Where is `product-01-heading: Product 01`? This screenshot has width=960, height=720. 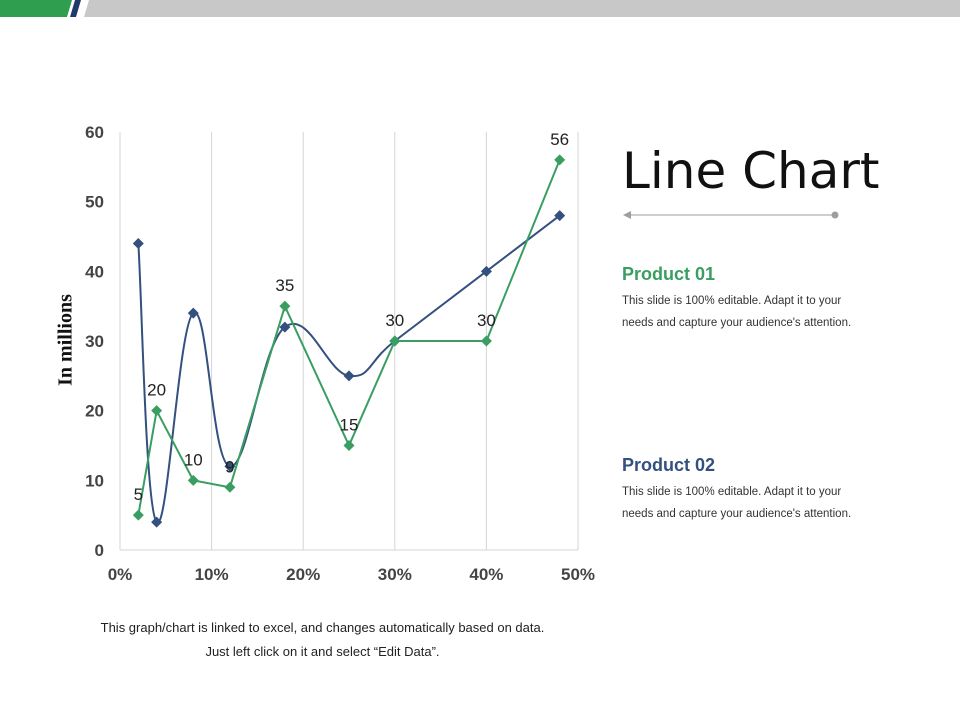 product-01-heading: Product 01 is located at coordinates (669, 274).